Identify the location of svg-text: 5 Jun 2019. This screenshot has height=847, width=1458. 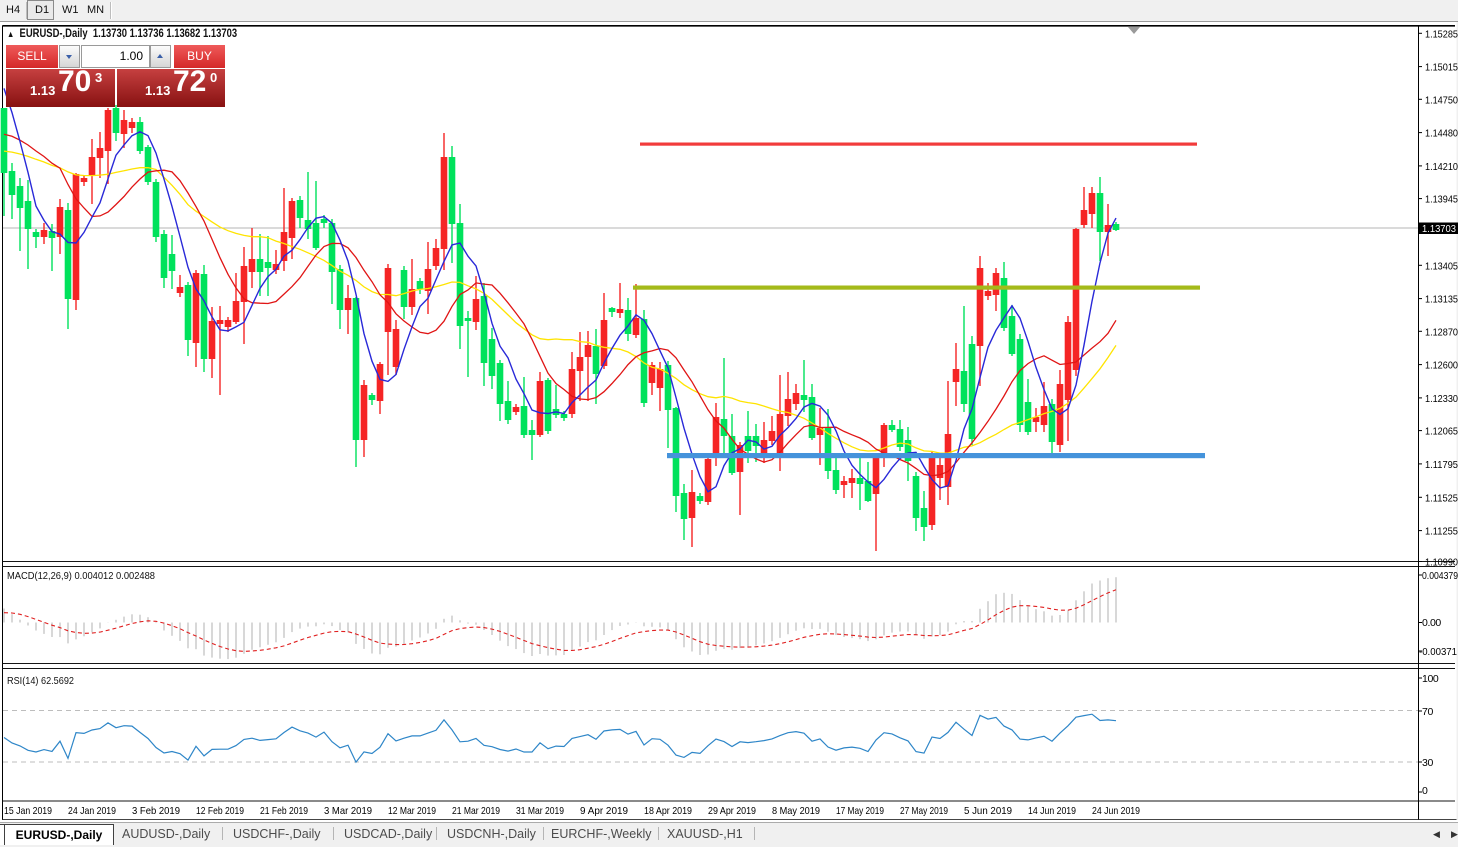
(988, 811).